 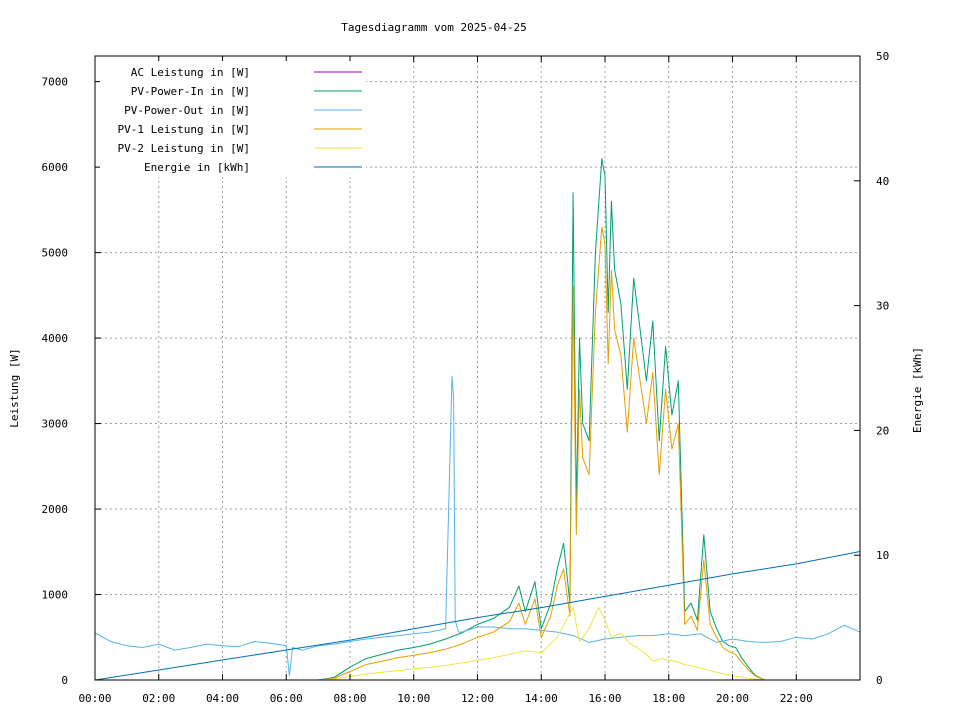 I want to click on y-tick-label: 5000, so click(x=55, y=253).